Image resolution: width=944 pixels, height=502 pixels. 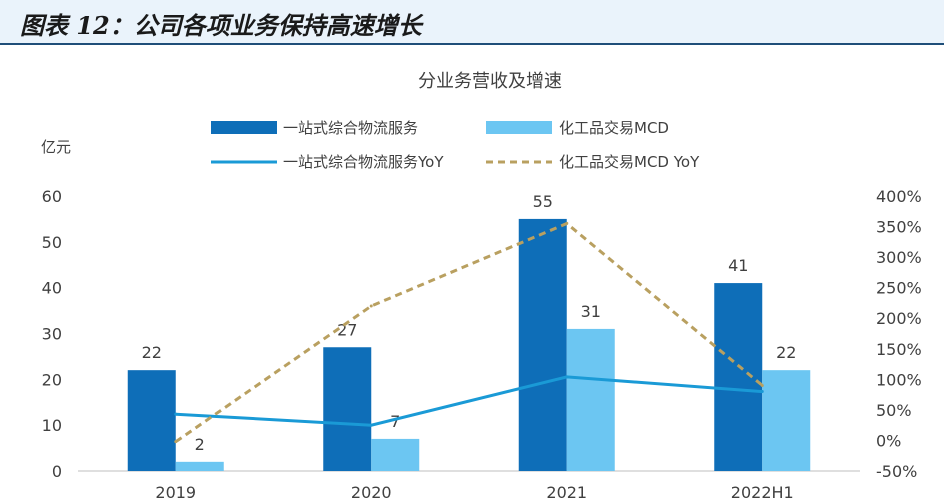 I want to click on data-label: 27, so click(x=347, y=329).